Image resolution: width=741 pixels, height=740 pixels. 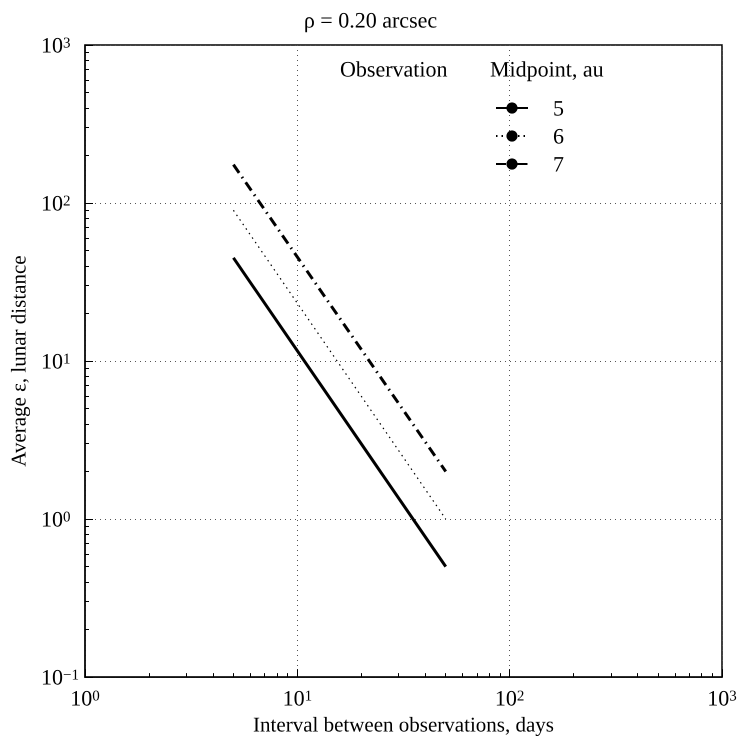 What do you see at coordinates (558, 164) in the screenshot?
I see `legend-label: 7` at bounding box center [558, 164].